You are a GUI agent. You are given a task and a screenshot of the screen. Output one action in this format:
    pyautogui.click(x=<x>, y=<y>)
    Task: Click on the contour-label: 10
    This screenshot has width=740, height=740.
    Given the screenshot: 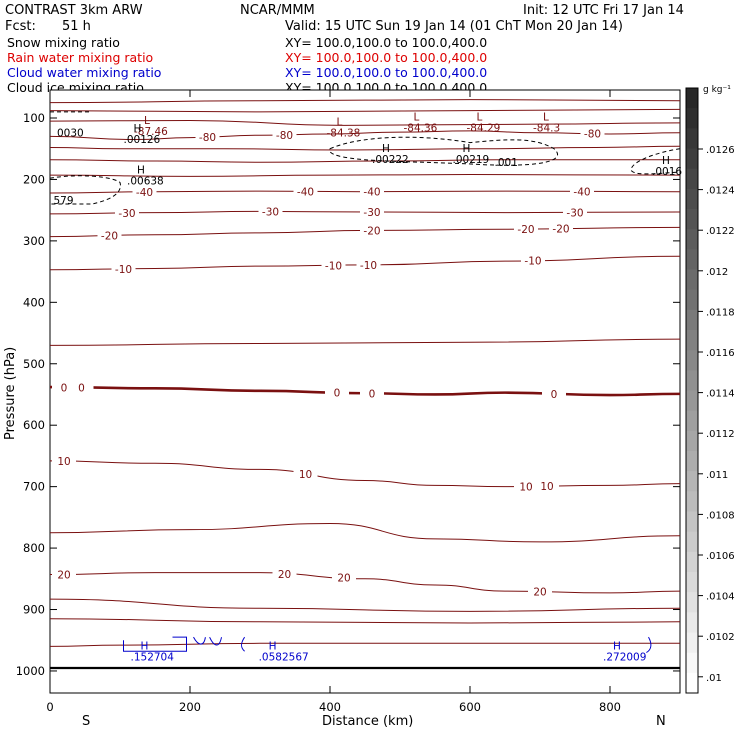 What is the action you would take?
    pyautogui.click(x=525, y=487)
    